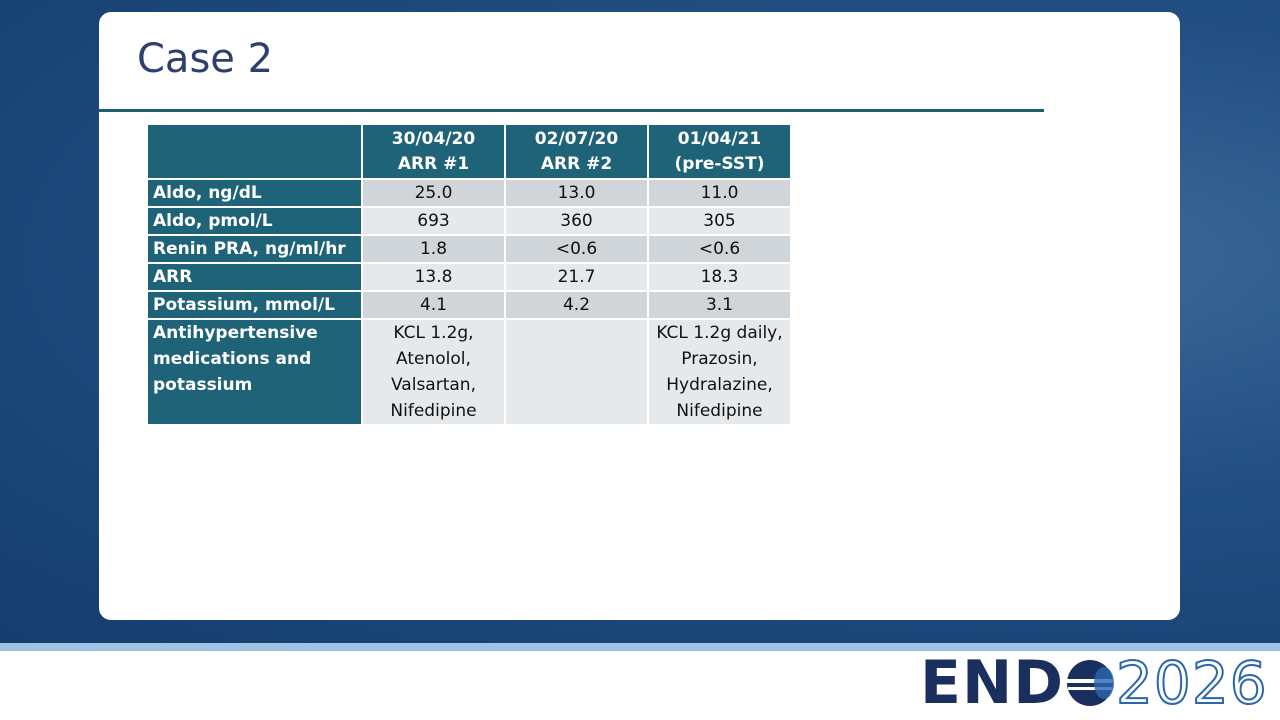 This screenshot has width=1280, height=720. I want to click on cell-line: Renin PRA, ng/ml/hr, so click(249, 249).